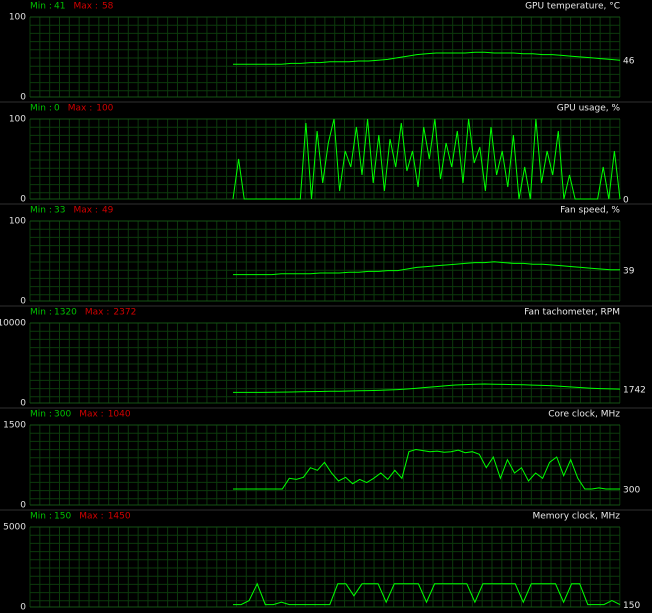 This screenshot has height=613, width=652. What do you see at coordinates (119, 415) in the screenshot?
I see `max-value: 1040` at bounding box center [119, 415].